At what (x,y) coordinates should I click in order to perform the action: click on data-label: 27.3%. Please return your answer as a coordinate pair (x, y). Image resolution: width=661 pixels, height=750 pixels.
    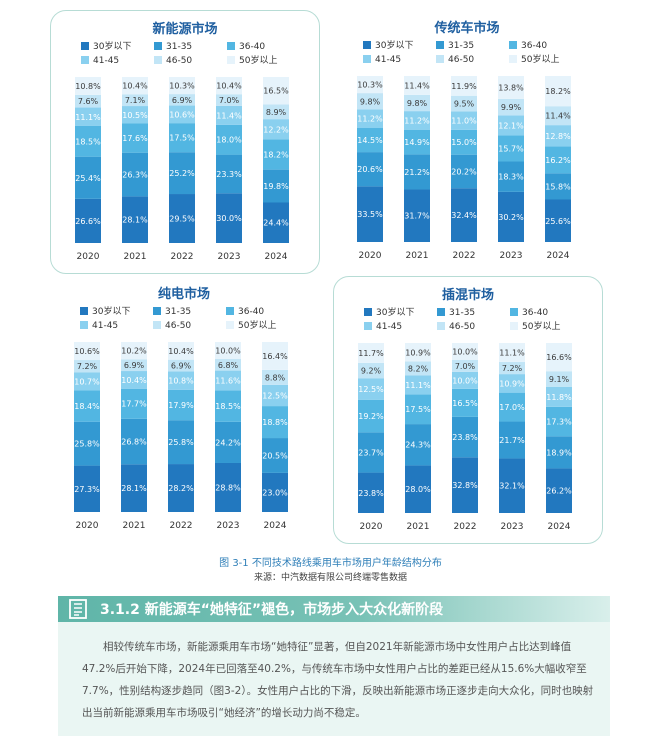
    Looking at the image, I should click on (87, 489).